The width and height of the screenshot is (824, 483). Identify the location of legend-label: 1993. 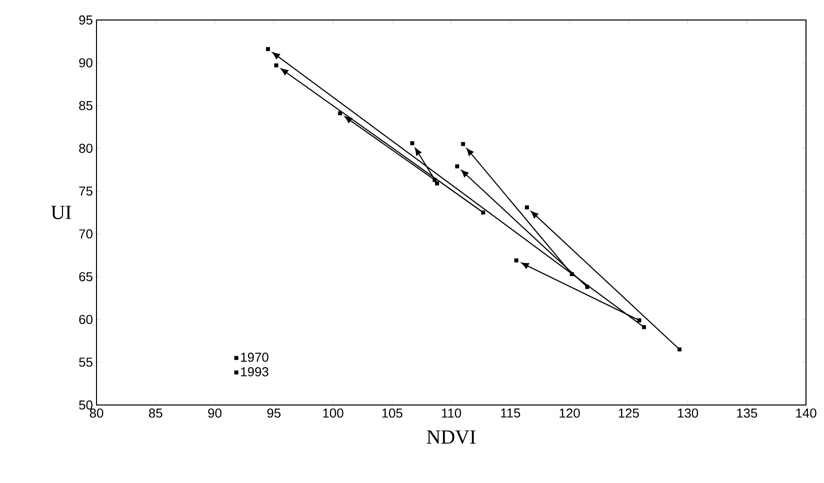
(254, 371).